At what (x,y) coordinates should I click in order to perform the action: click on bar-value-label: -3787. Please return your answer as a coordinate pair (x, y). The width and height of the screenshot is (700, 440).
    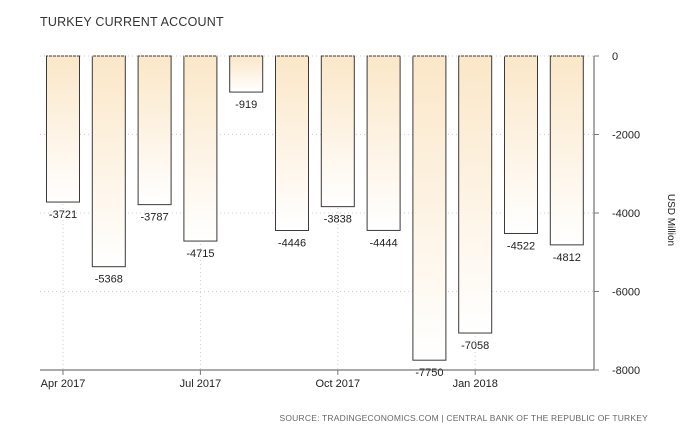
    Looking at the image, I should click on (155, 218).